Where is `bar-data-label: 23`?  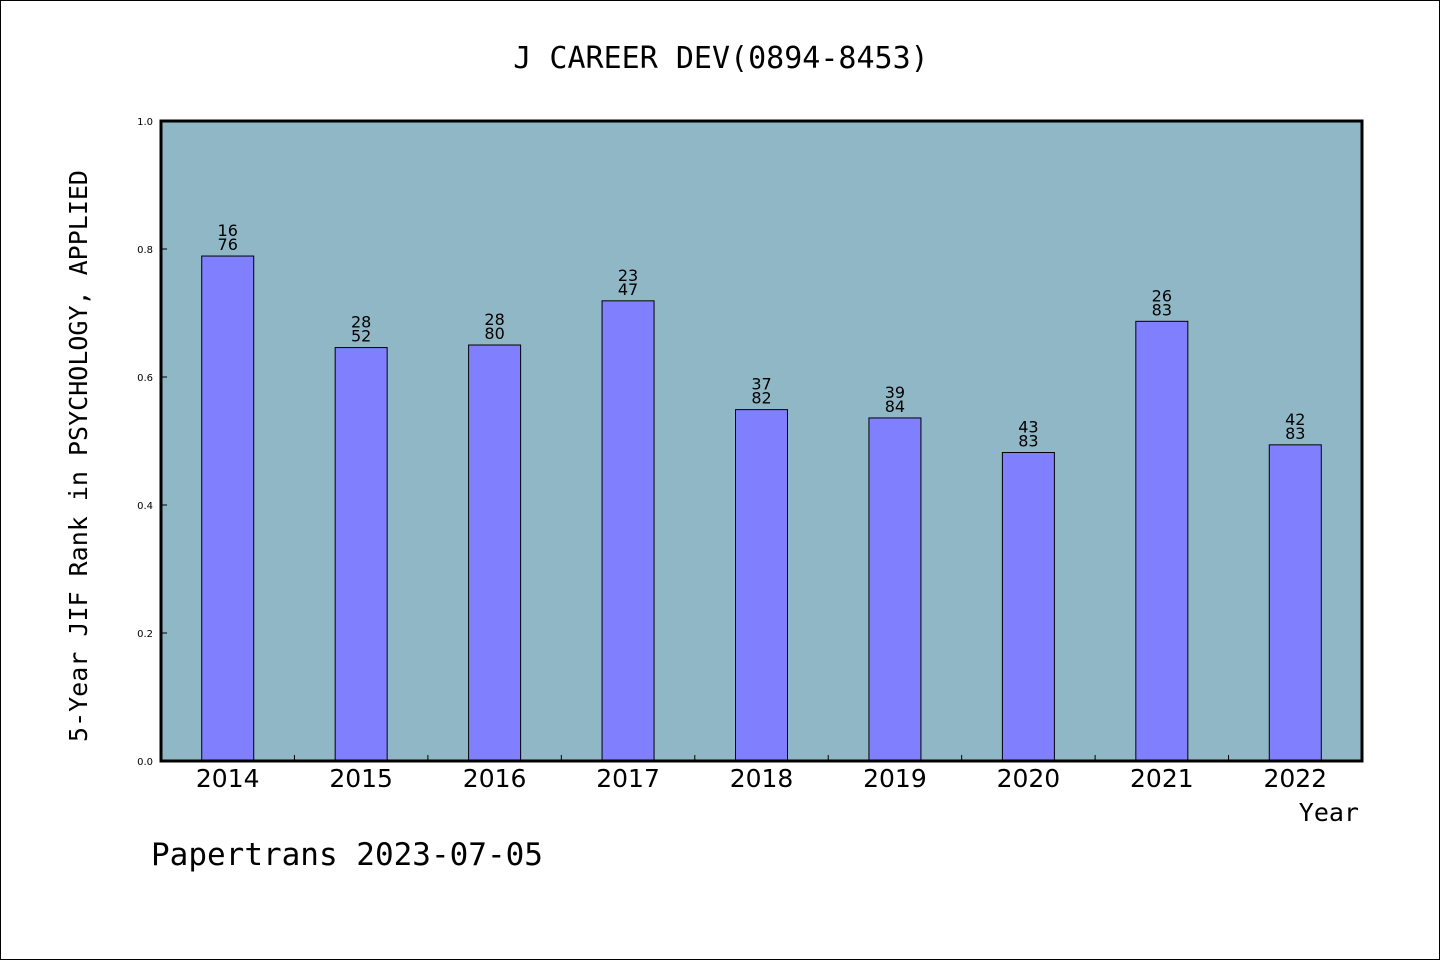 bar-data-label: 23 is located at coordinates (628, 275).